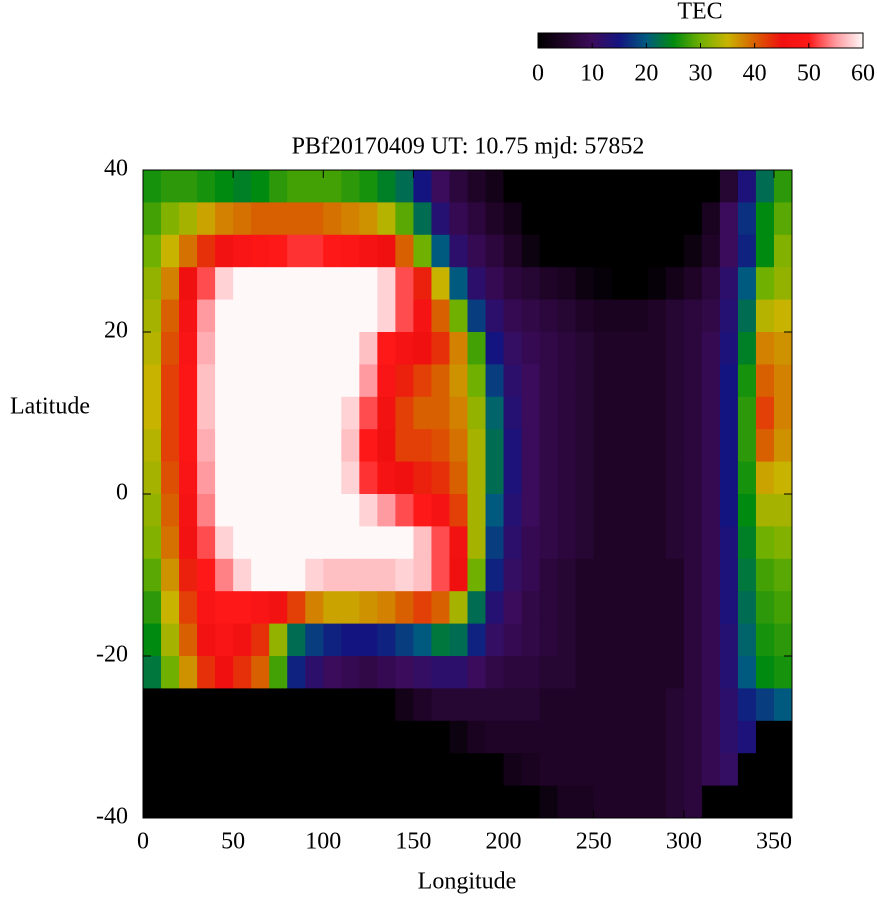 The width and height of the screenshot is (877, 900). Describe the element at coordinates (50, 407) in the screenshot. I see `y-axis-label: Latitude` at that location.